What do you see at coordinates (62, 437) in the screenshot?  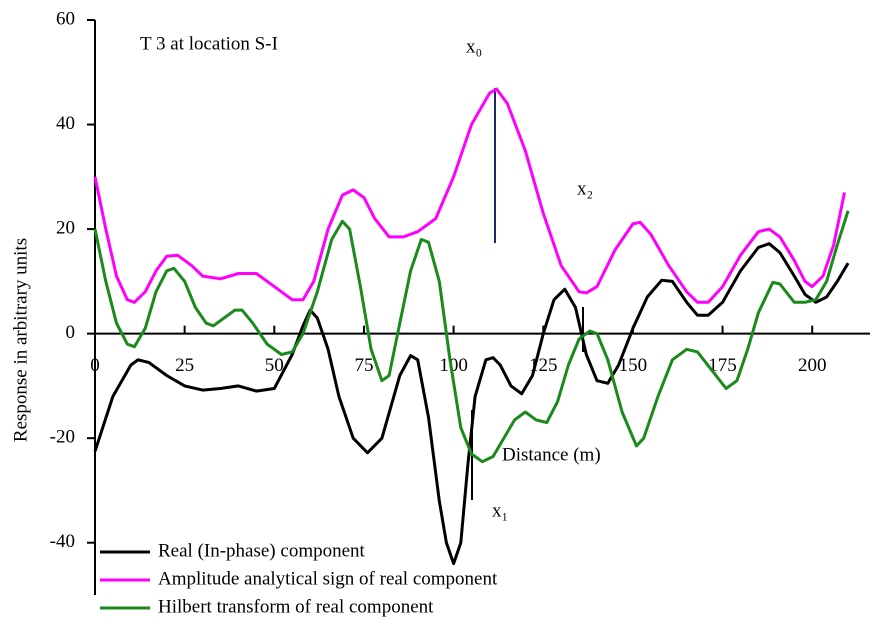 I see `y-tick-label: -20` at bounding box center [62, 437].